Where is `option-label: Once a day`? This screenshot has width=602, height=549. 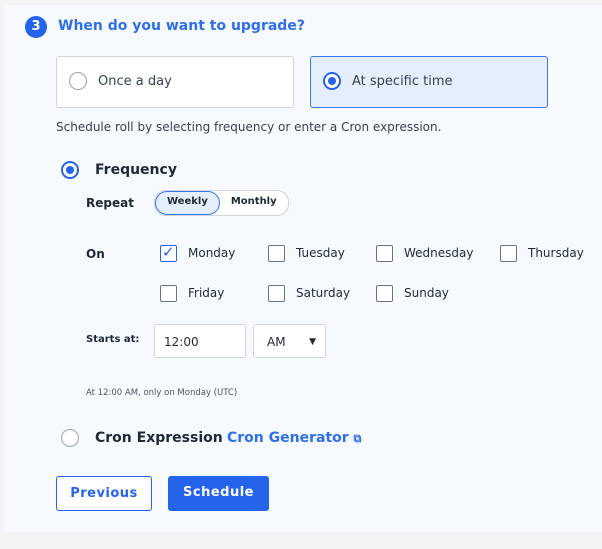
option-label: Once a day is located at coordinates (135, 81).